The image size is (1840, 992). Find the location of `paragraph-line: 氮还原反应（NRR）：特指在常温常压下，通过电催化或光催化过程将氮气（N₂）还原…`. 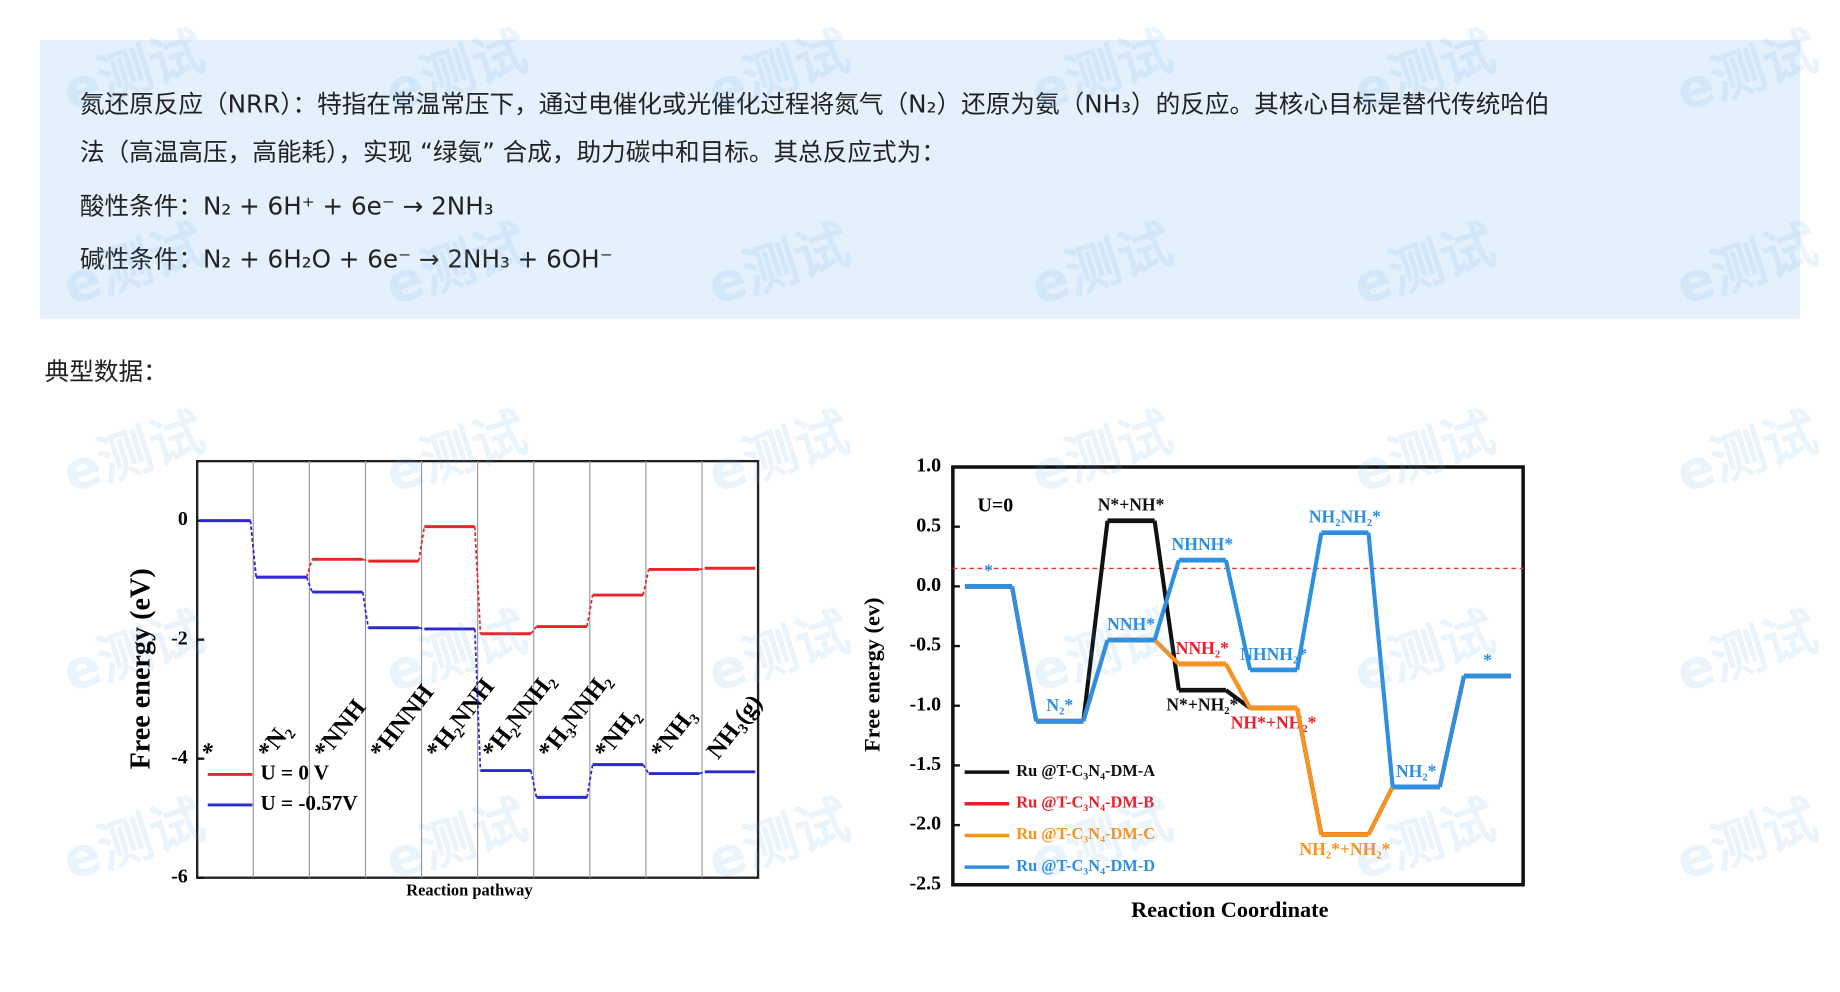

paragraph-line: 氮还原反应（NRR）：特指在常温常压下，通过电催化或光催化过程将氮气（N₂）还原… is located at coordinates (815, 104).